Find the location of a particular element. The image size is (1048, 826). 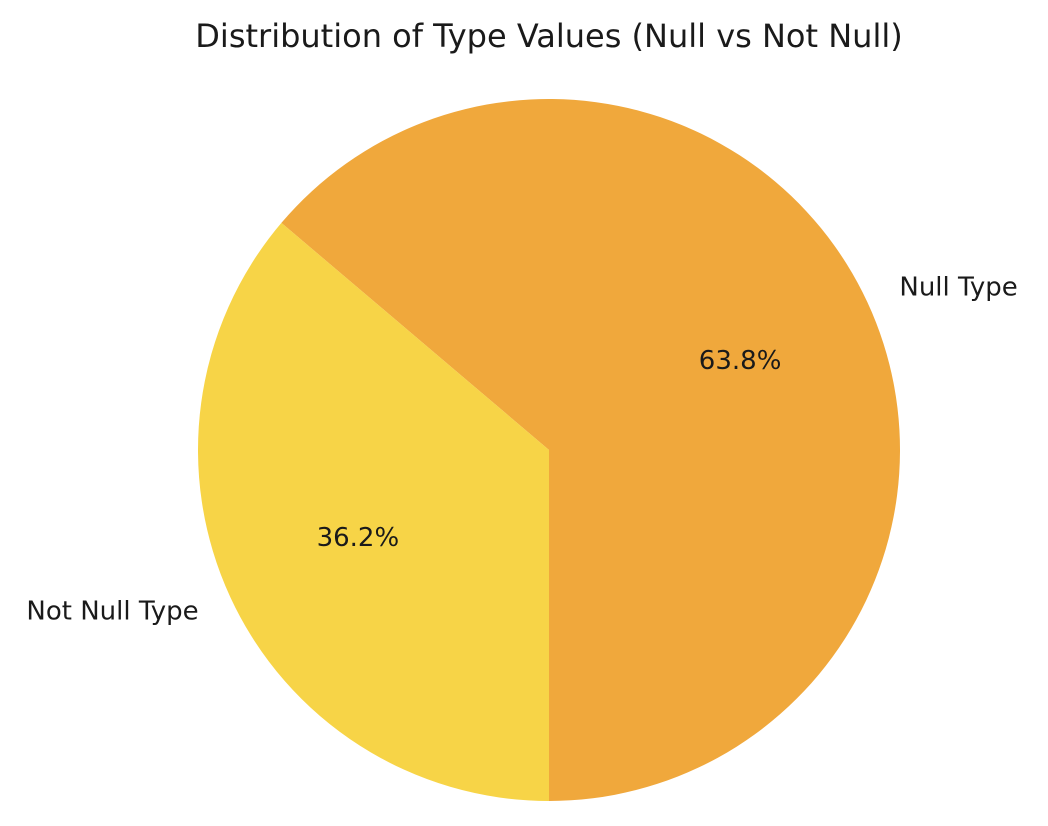

slice-label-1: Null Type is located at coordinates (958, 287).